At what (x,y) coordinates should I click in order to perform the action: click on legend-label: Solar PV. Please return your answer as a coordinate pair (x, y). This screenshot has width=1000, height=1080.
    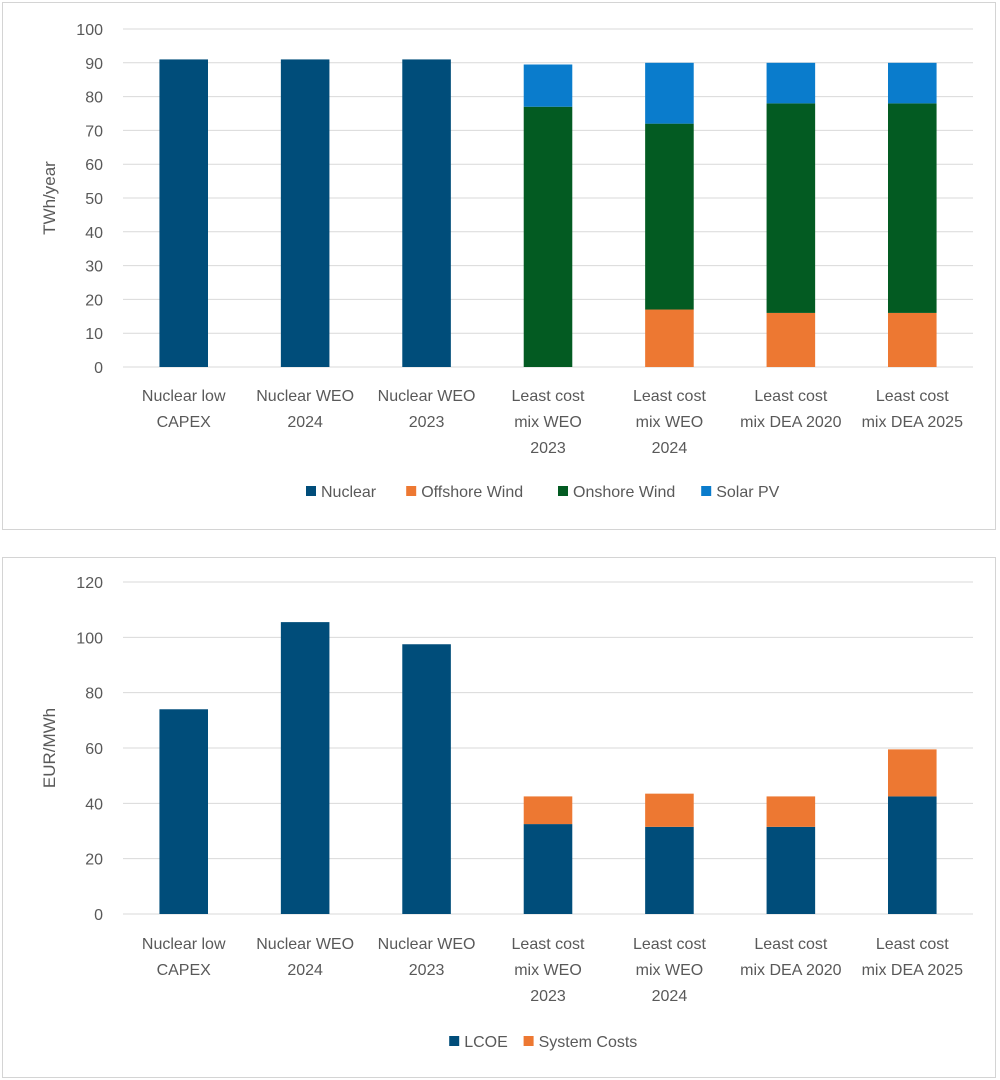
    Looking at the image, I should click on (747, 492).